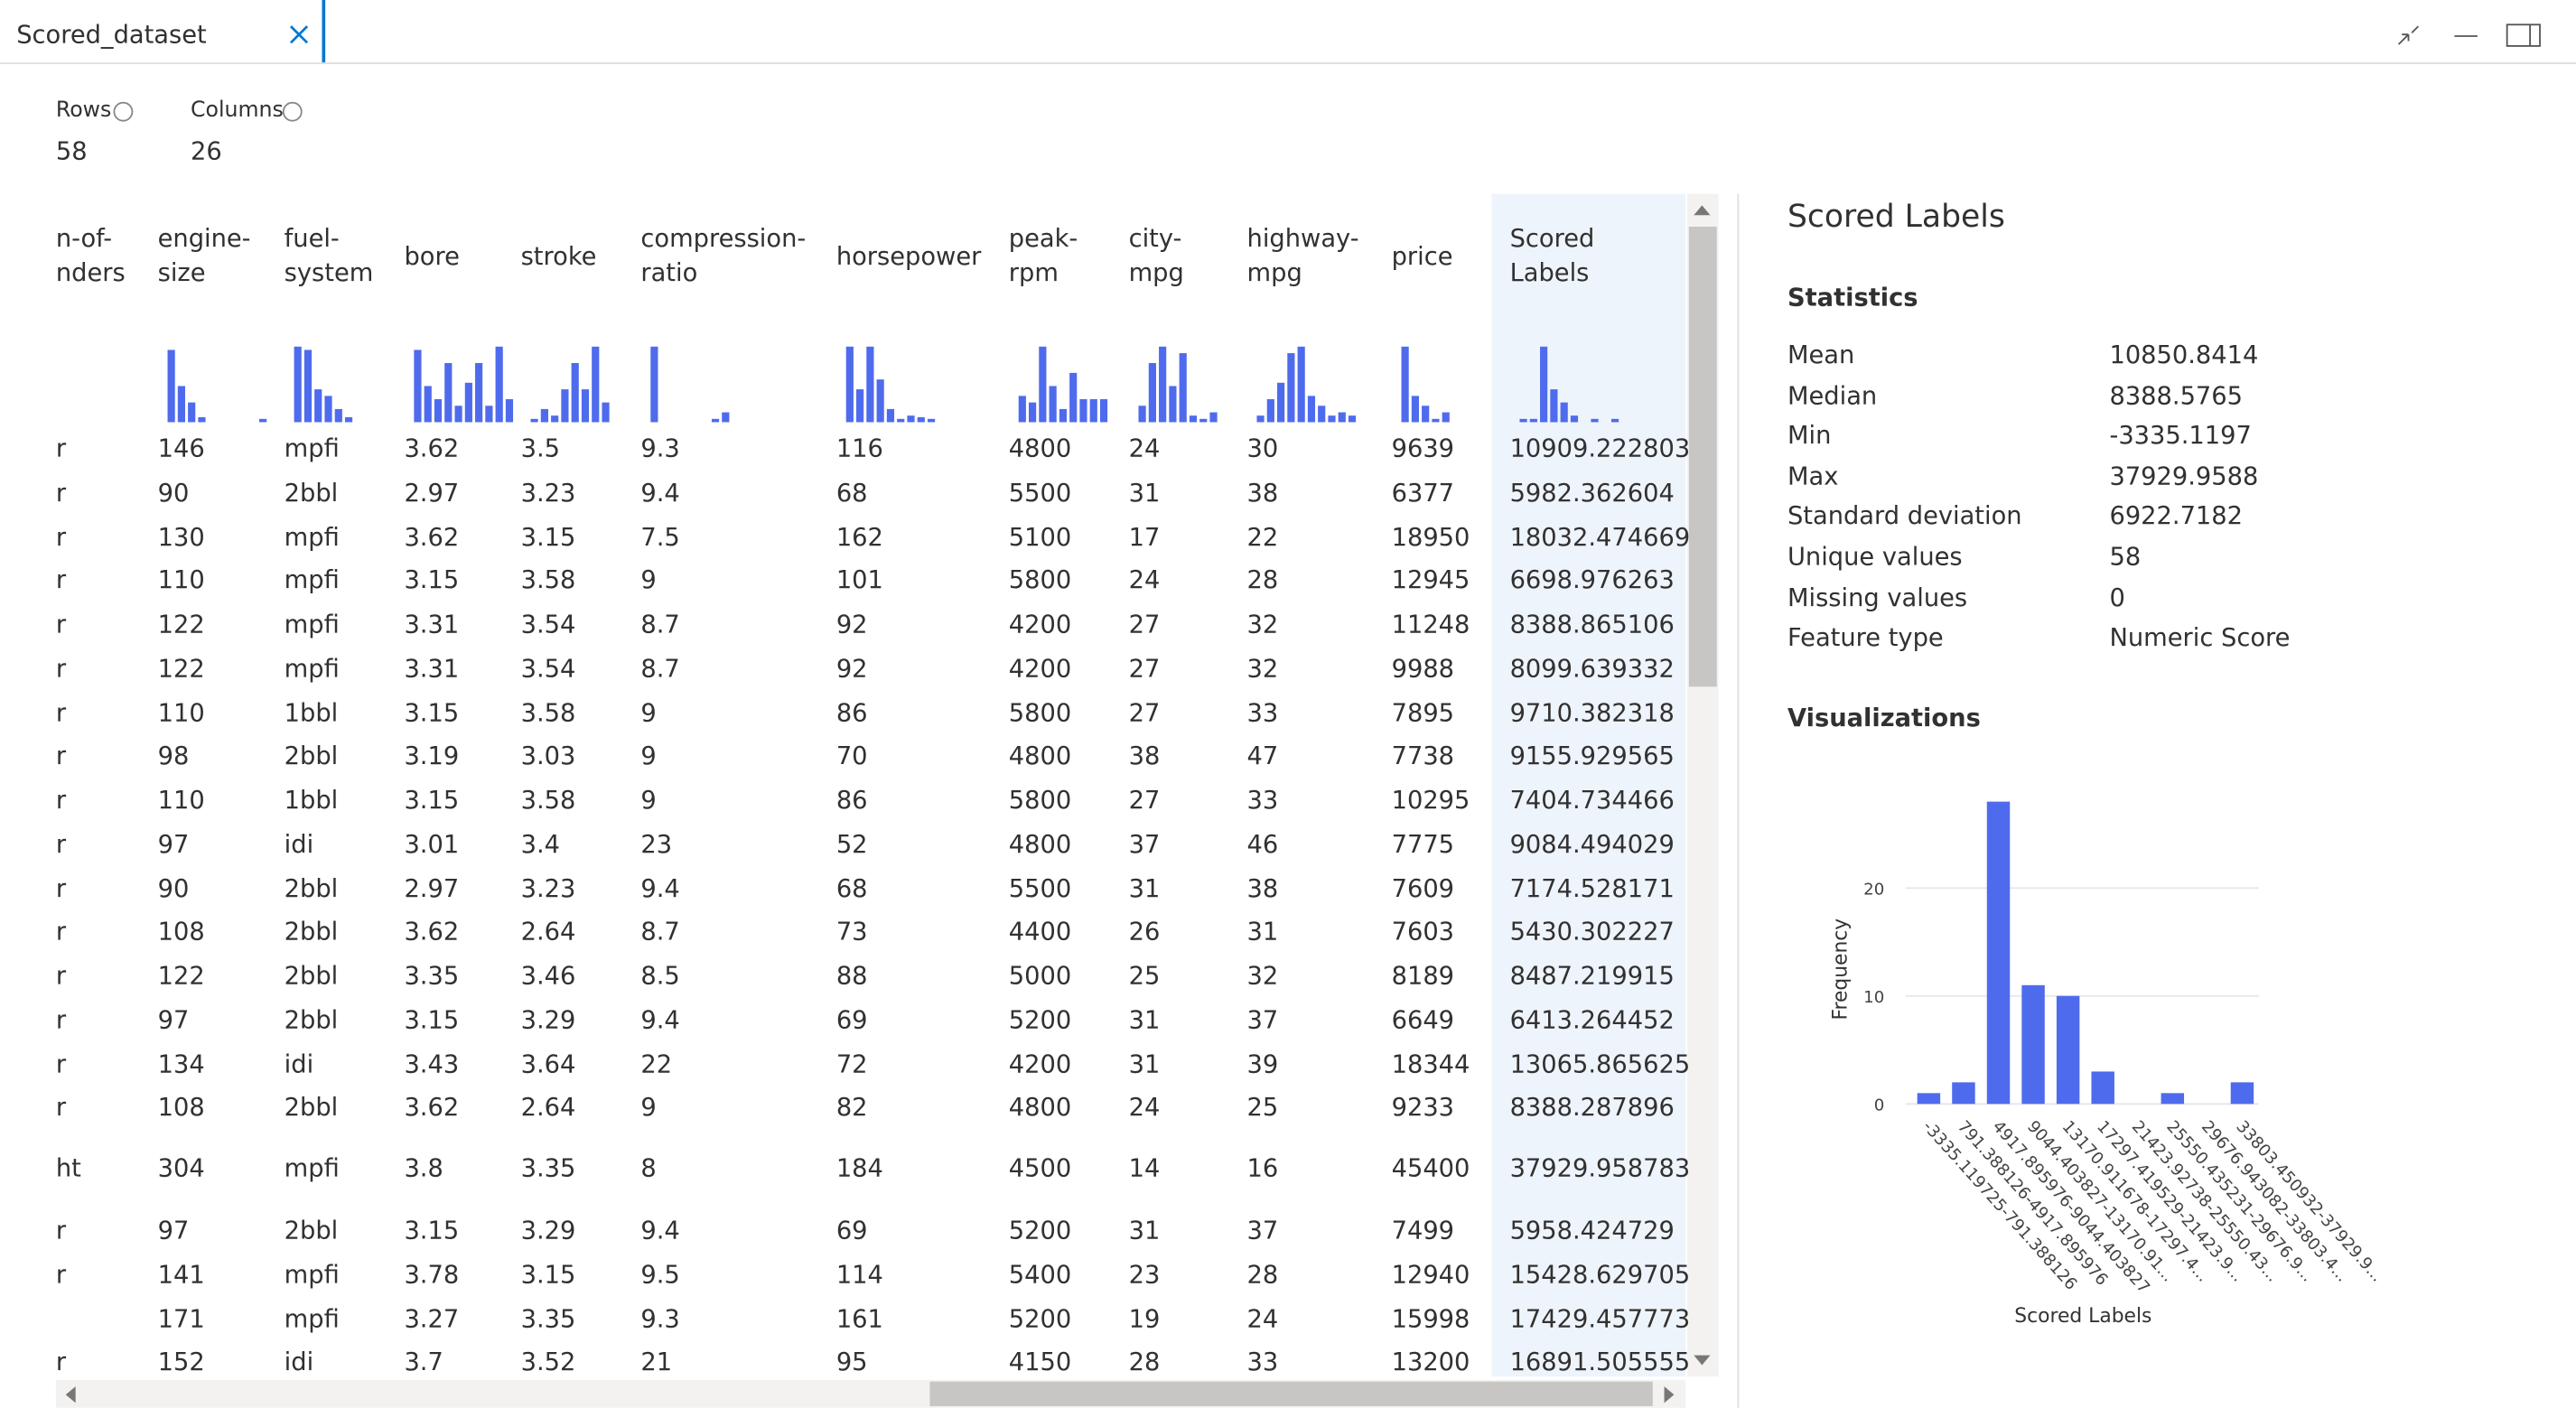 The height and width of the screenshot is (1408, 2576). I want to click on stat-value: Numeric Score, so click(2200, 637).